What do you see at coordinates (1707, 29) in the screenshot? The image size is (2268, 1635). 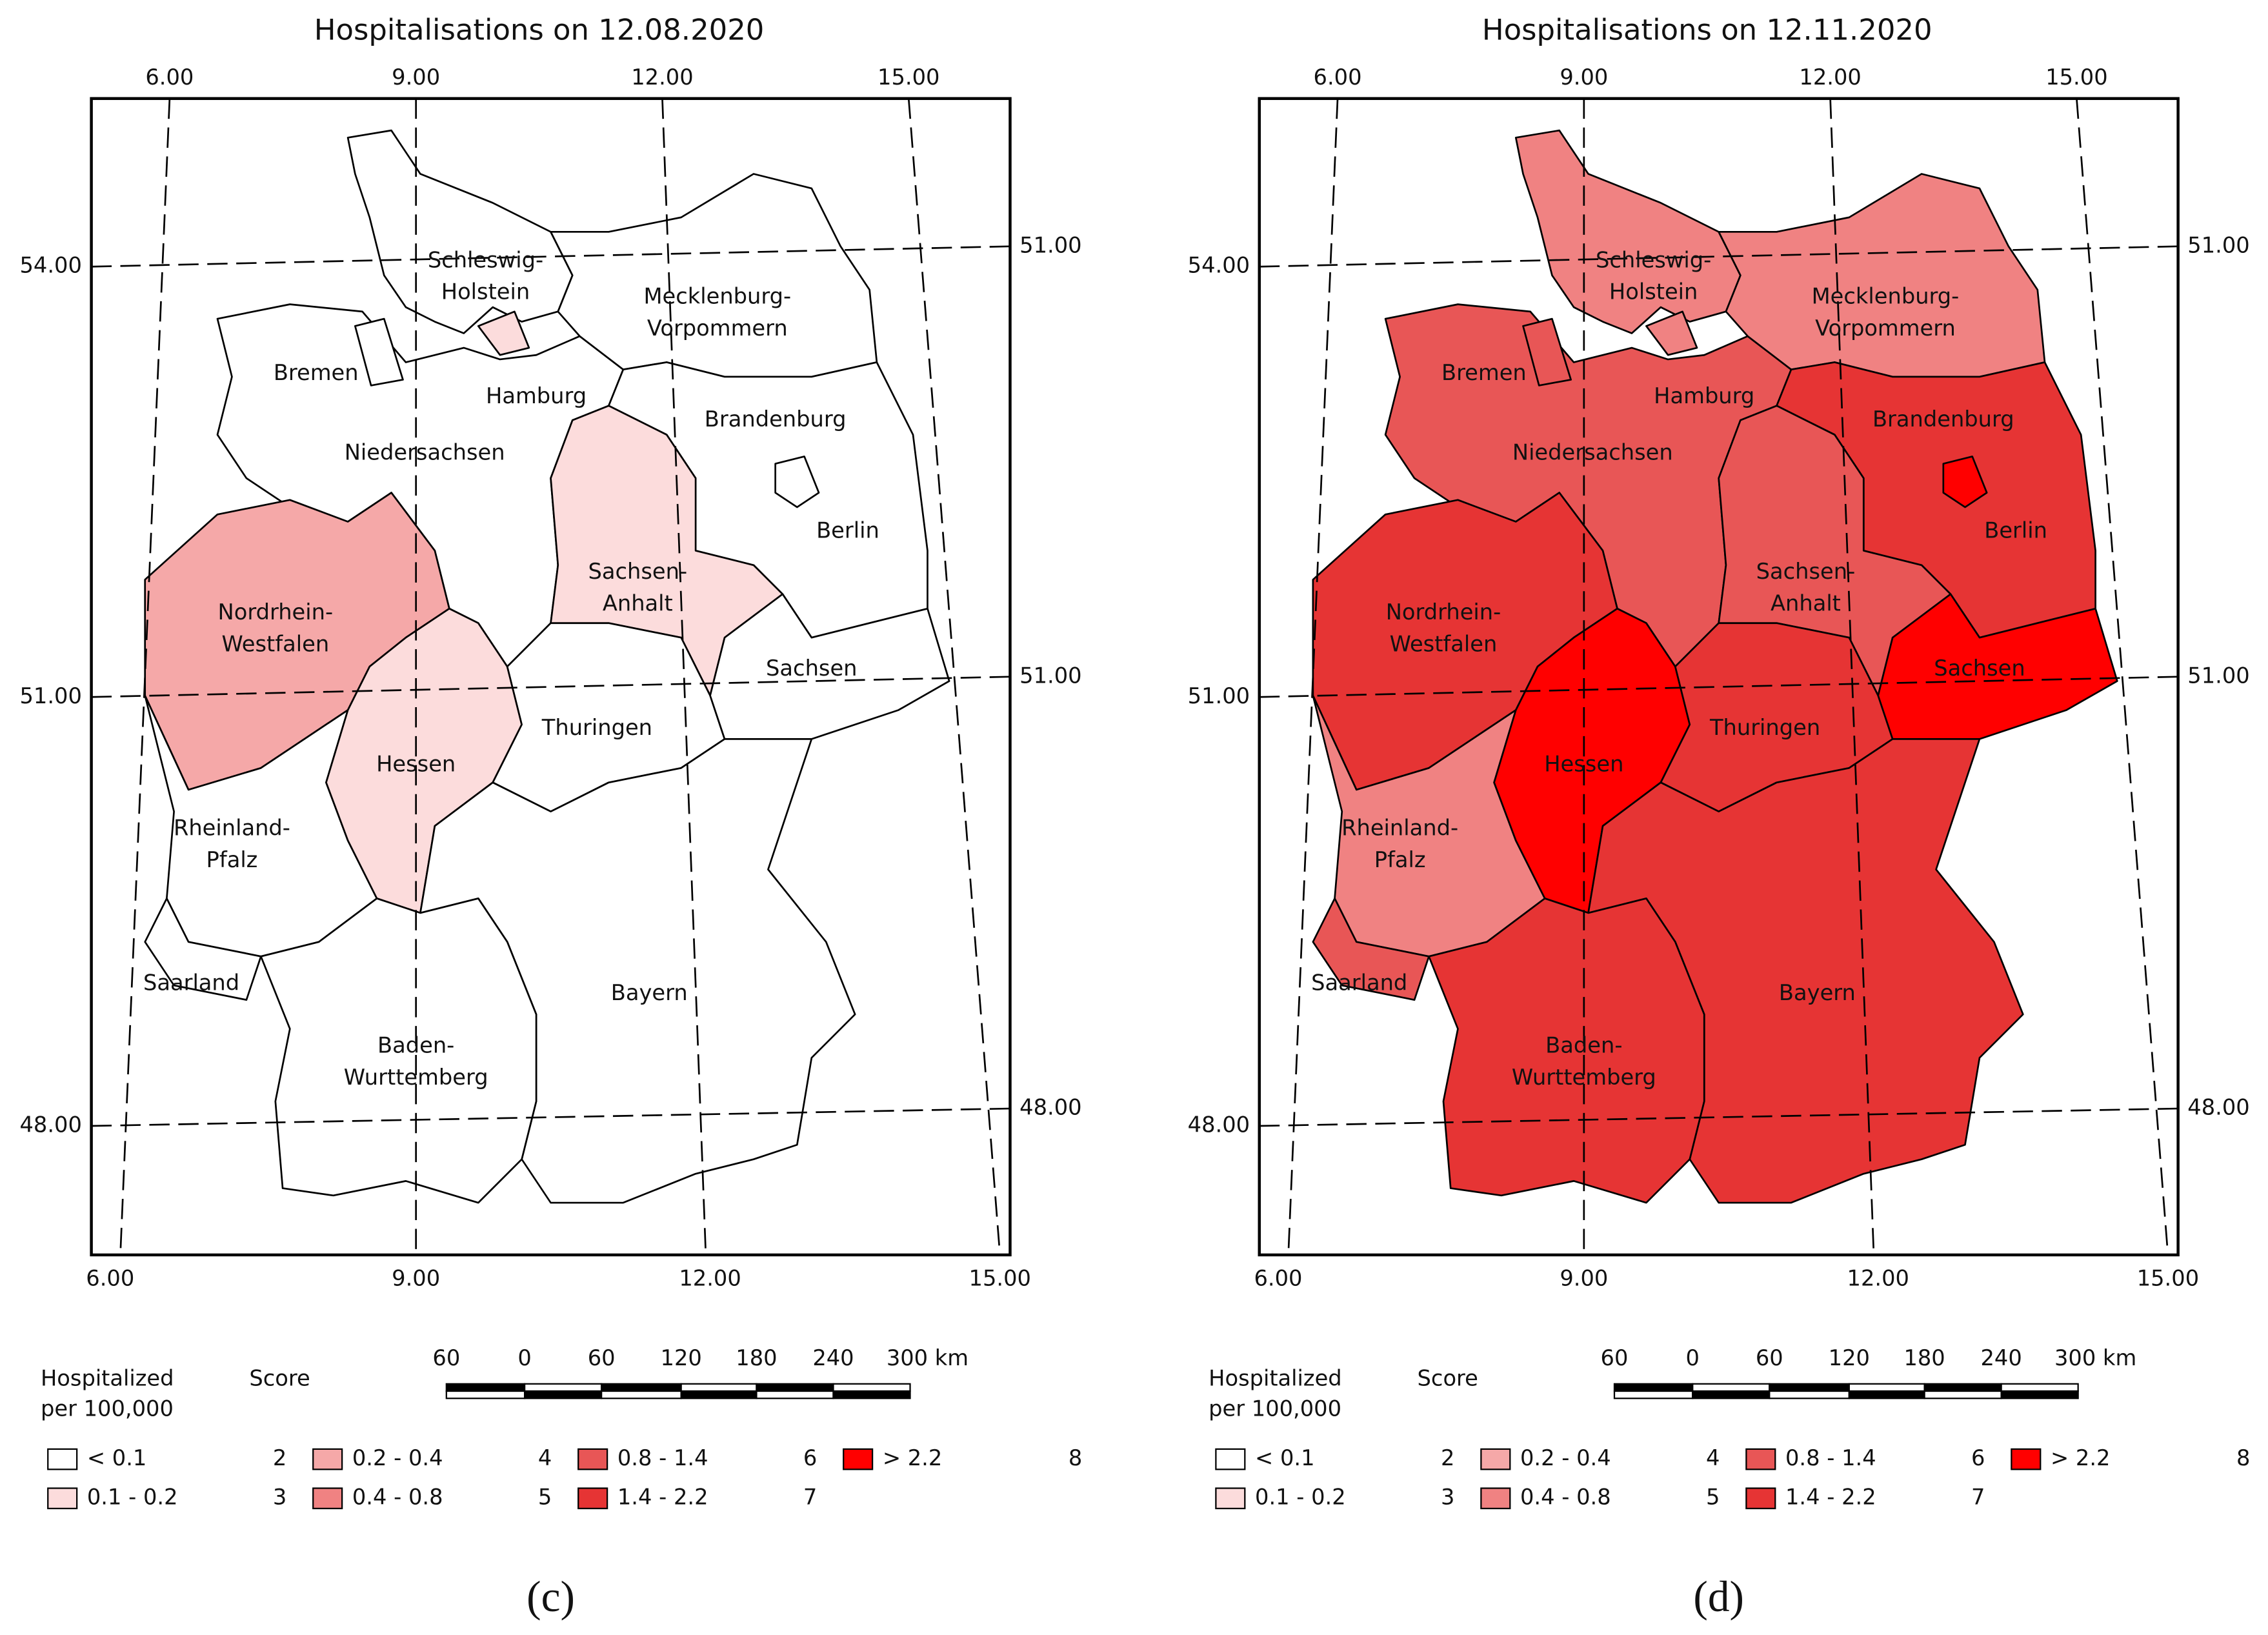 I see `map-title: Hospitalisations on 12.11.2020` at bounding box center [1707, 29].